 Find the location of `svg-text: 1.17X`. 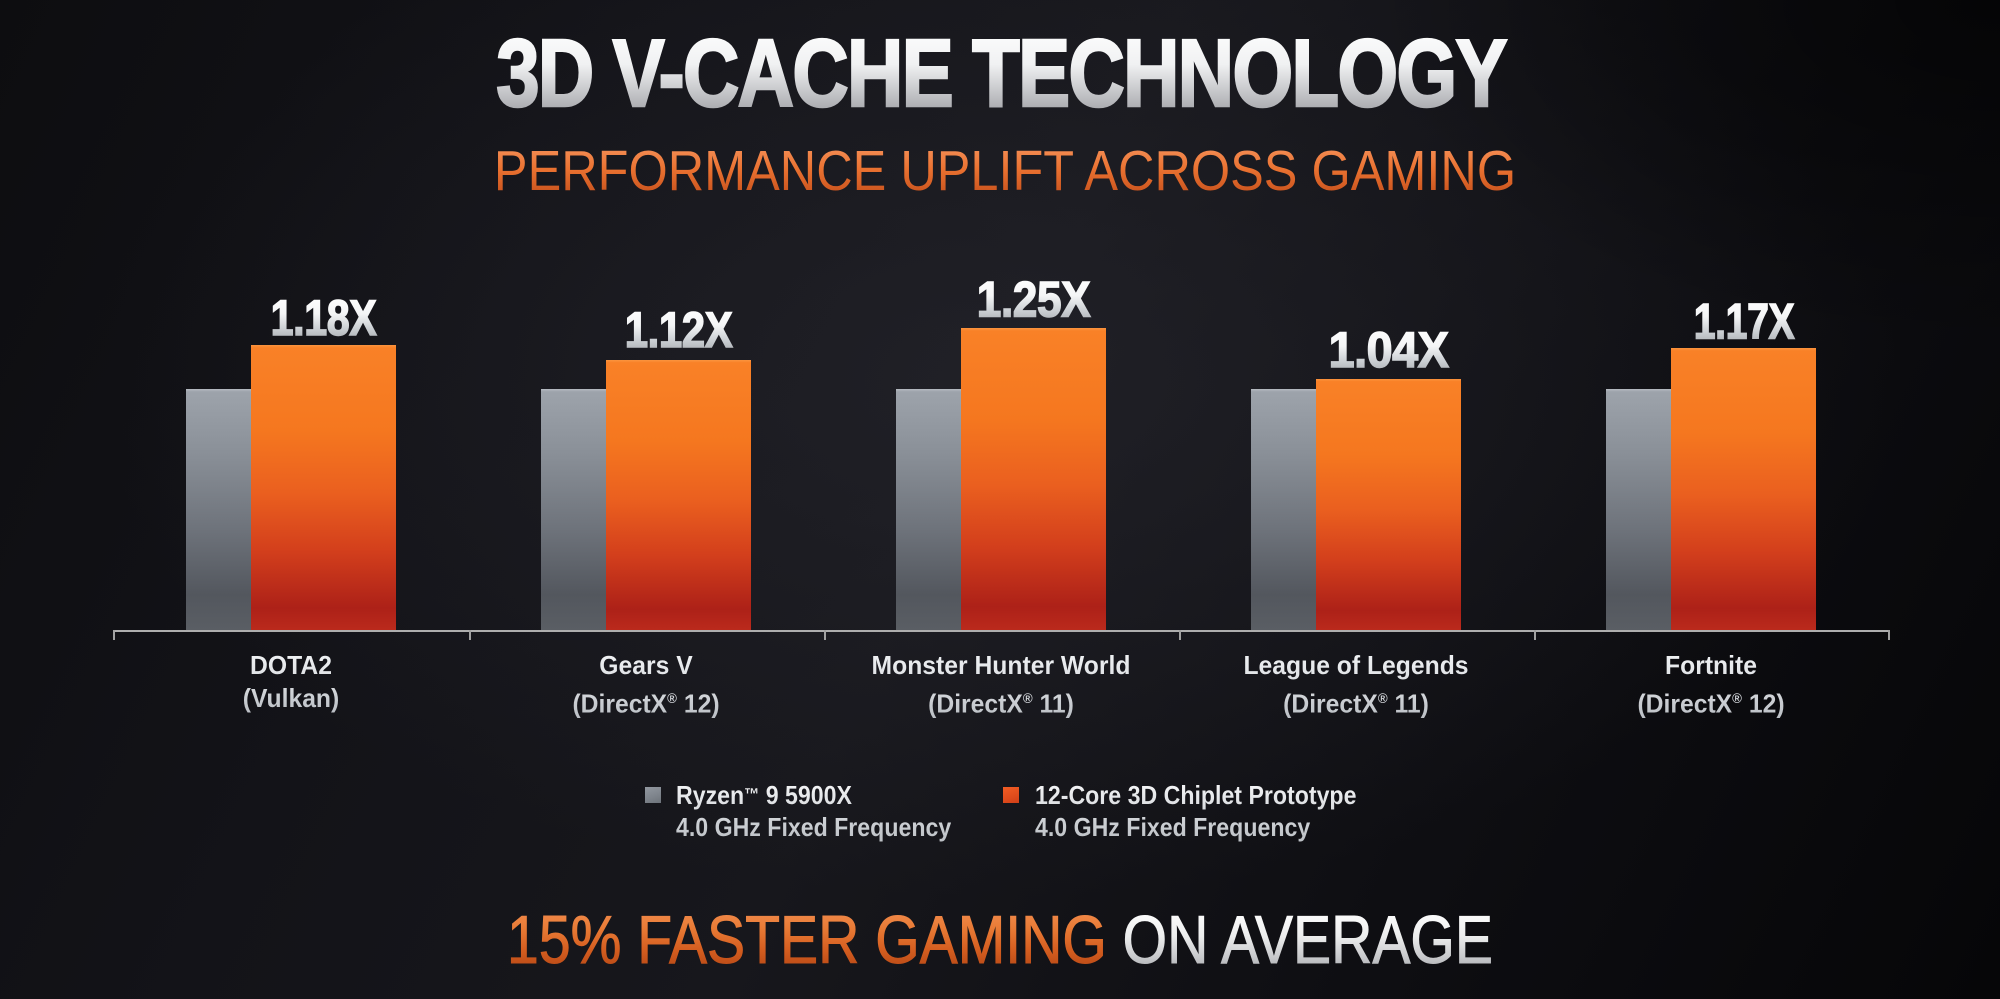

svg-text: 1.17X is located at coordinates (1744, 321).